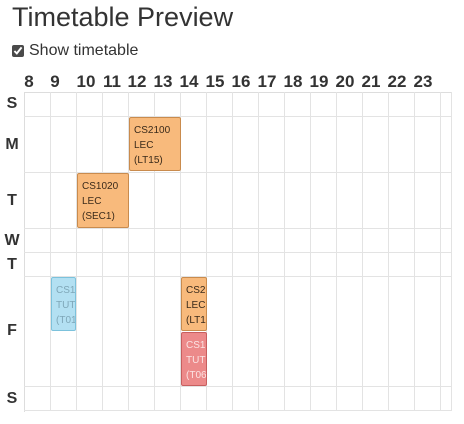 The image size is (464, 424). What do you see at coordinates (12, 264) in the screenshot?
I see `day-label-thursday: T` at bounding box center [12, 264].